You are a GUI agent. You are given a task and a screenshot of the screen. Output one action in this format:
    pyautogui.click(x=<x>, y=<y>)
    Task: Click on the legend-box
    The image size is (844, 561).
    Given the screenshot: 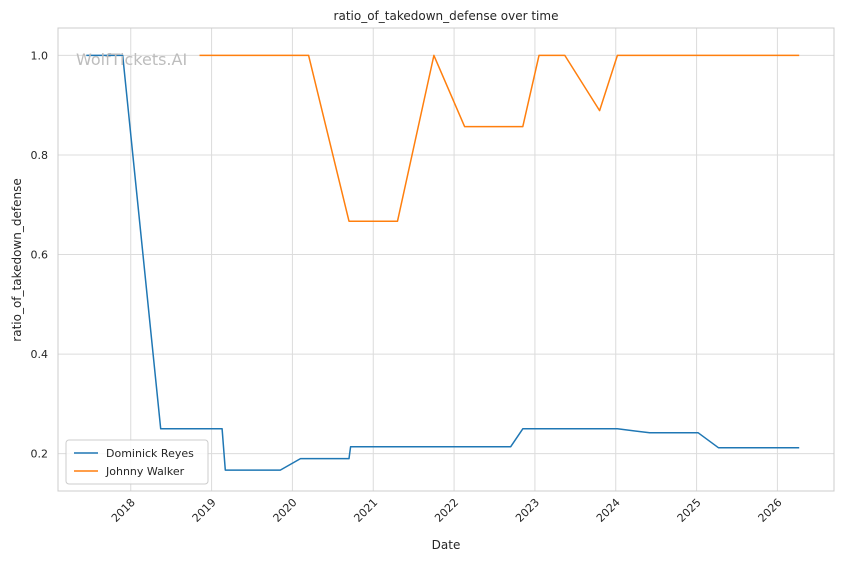 What is the action you would take?
    pyautogui.click(x=137, y=462)
    